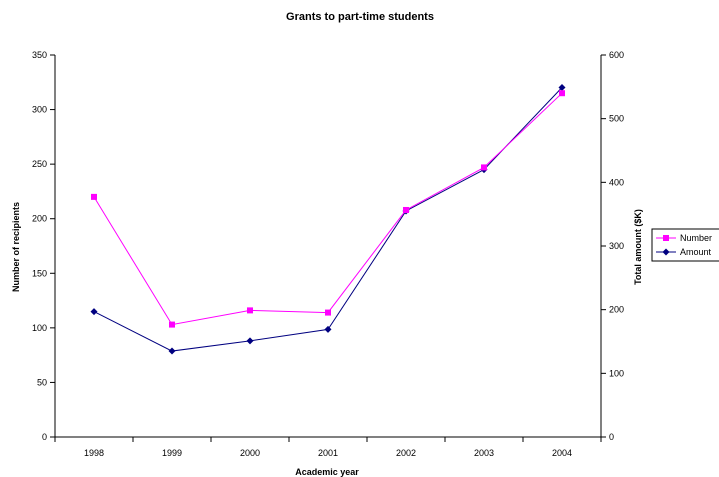 The width and height of the screenshot is (719, 477). Describe the element at coordinates (616, 55) in the screenshot. I see `y2-tick-label: 600` at that location.